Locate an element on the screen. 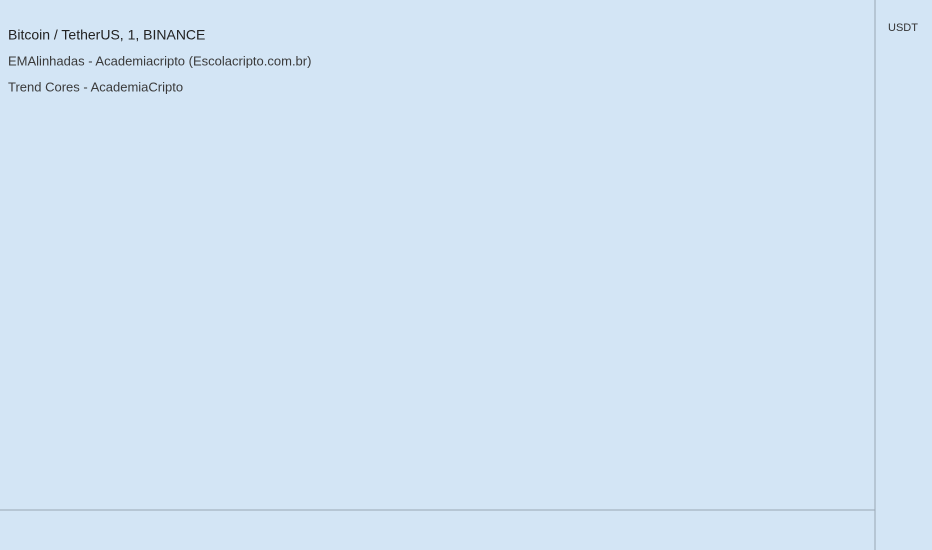  currency-label: USDT is located at coordinates (903, 28).